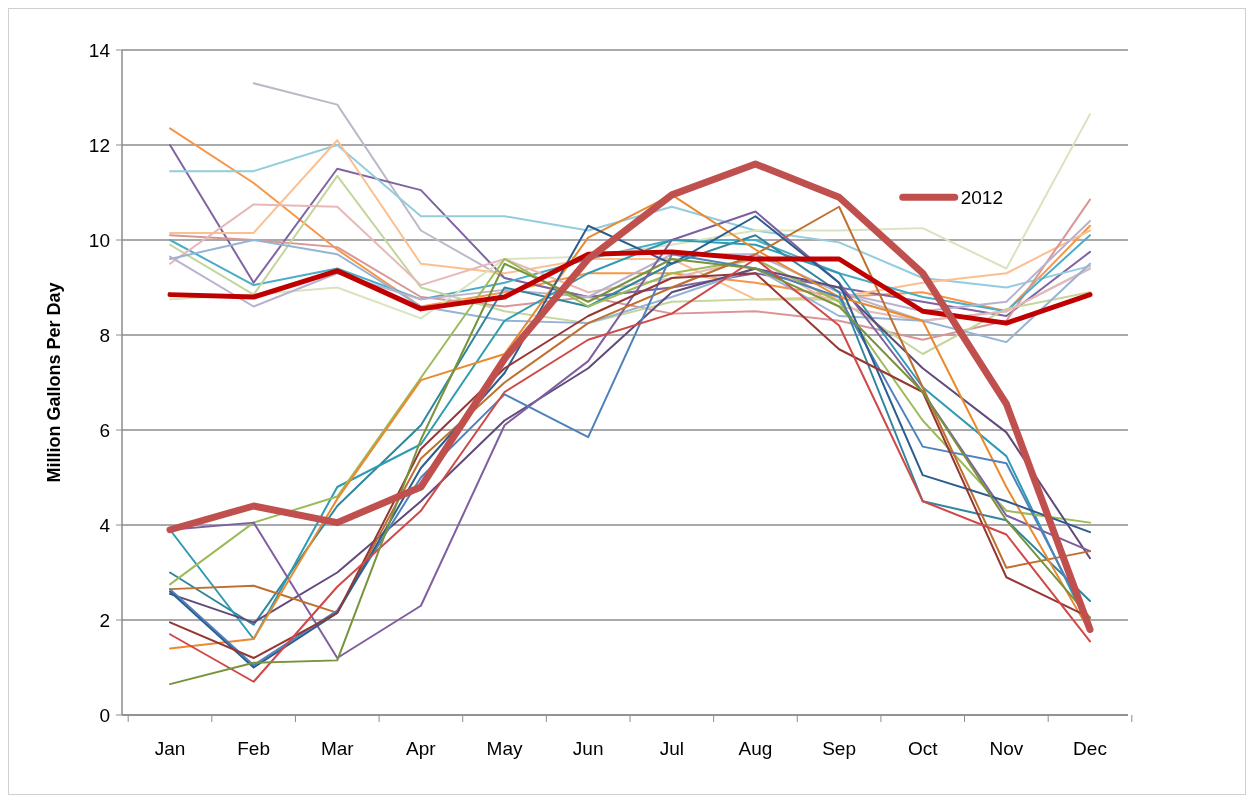  What do you see at coordinates (170, 748) in the screenshot?
I see `x-tick-label: Jan` at bounding box center [170, 748].